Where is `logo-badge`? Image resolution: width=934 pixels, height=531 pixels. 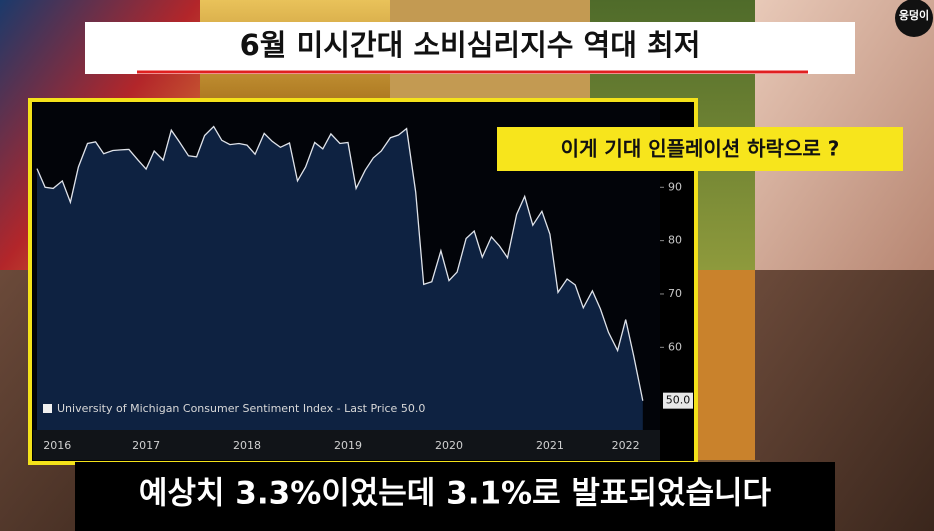 logo-badge is located at coordinates (914, 18).